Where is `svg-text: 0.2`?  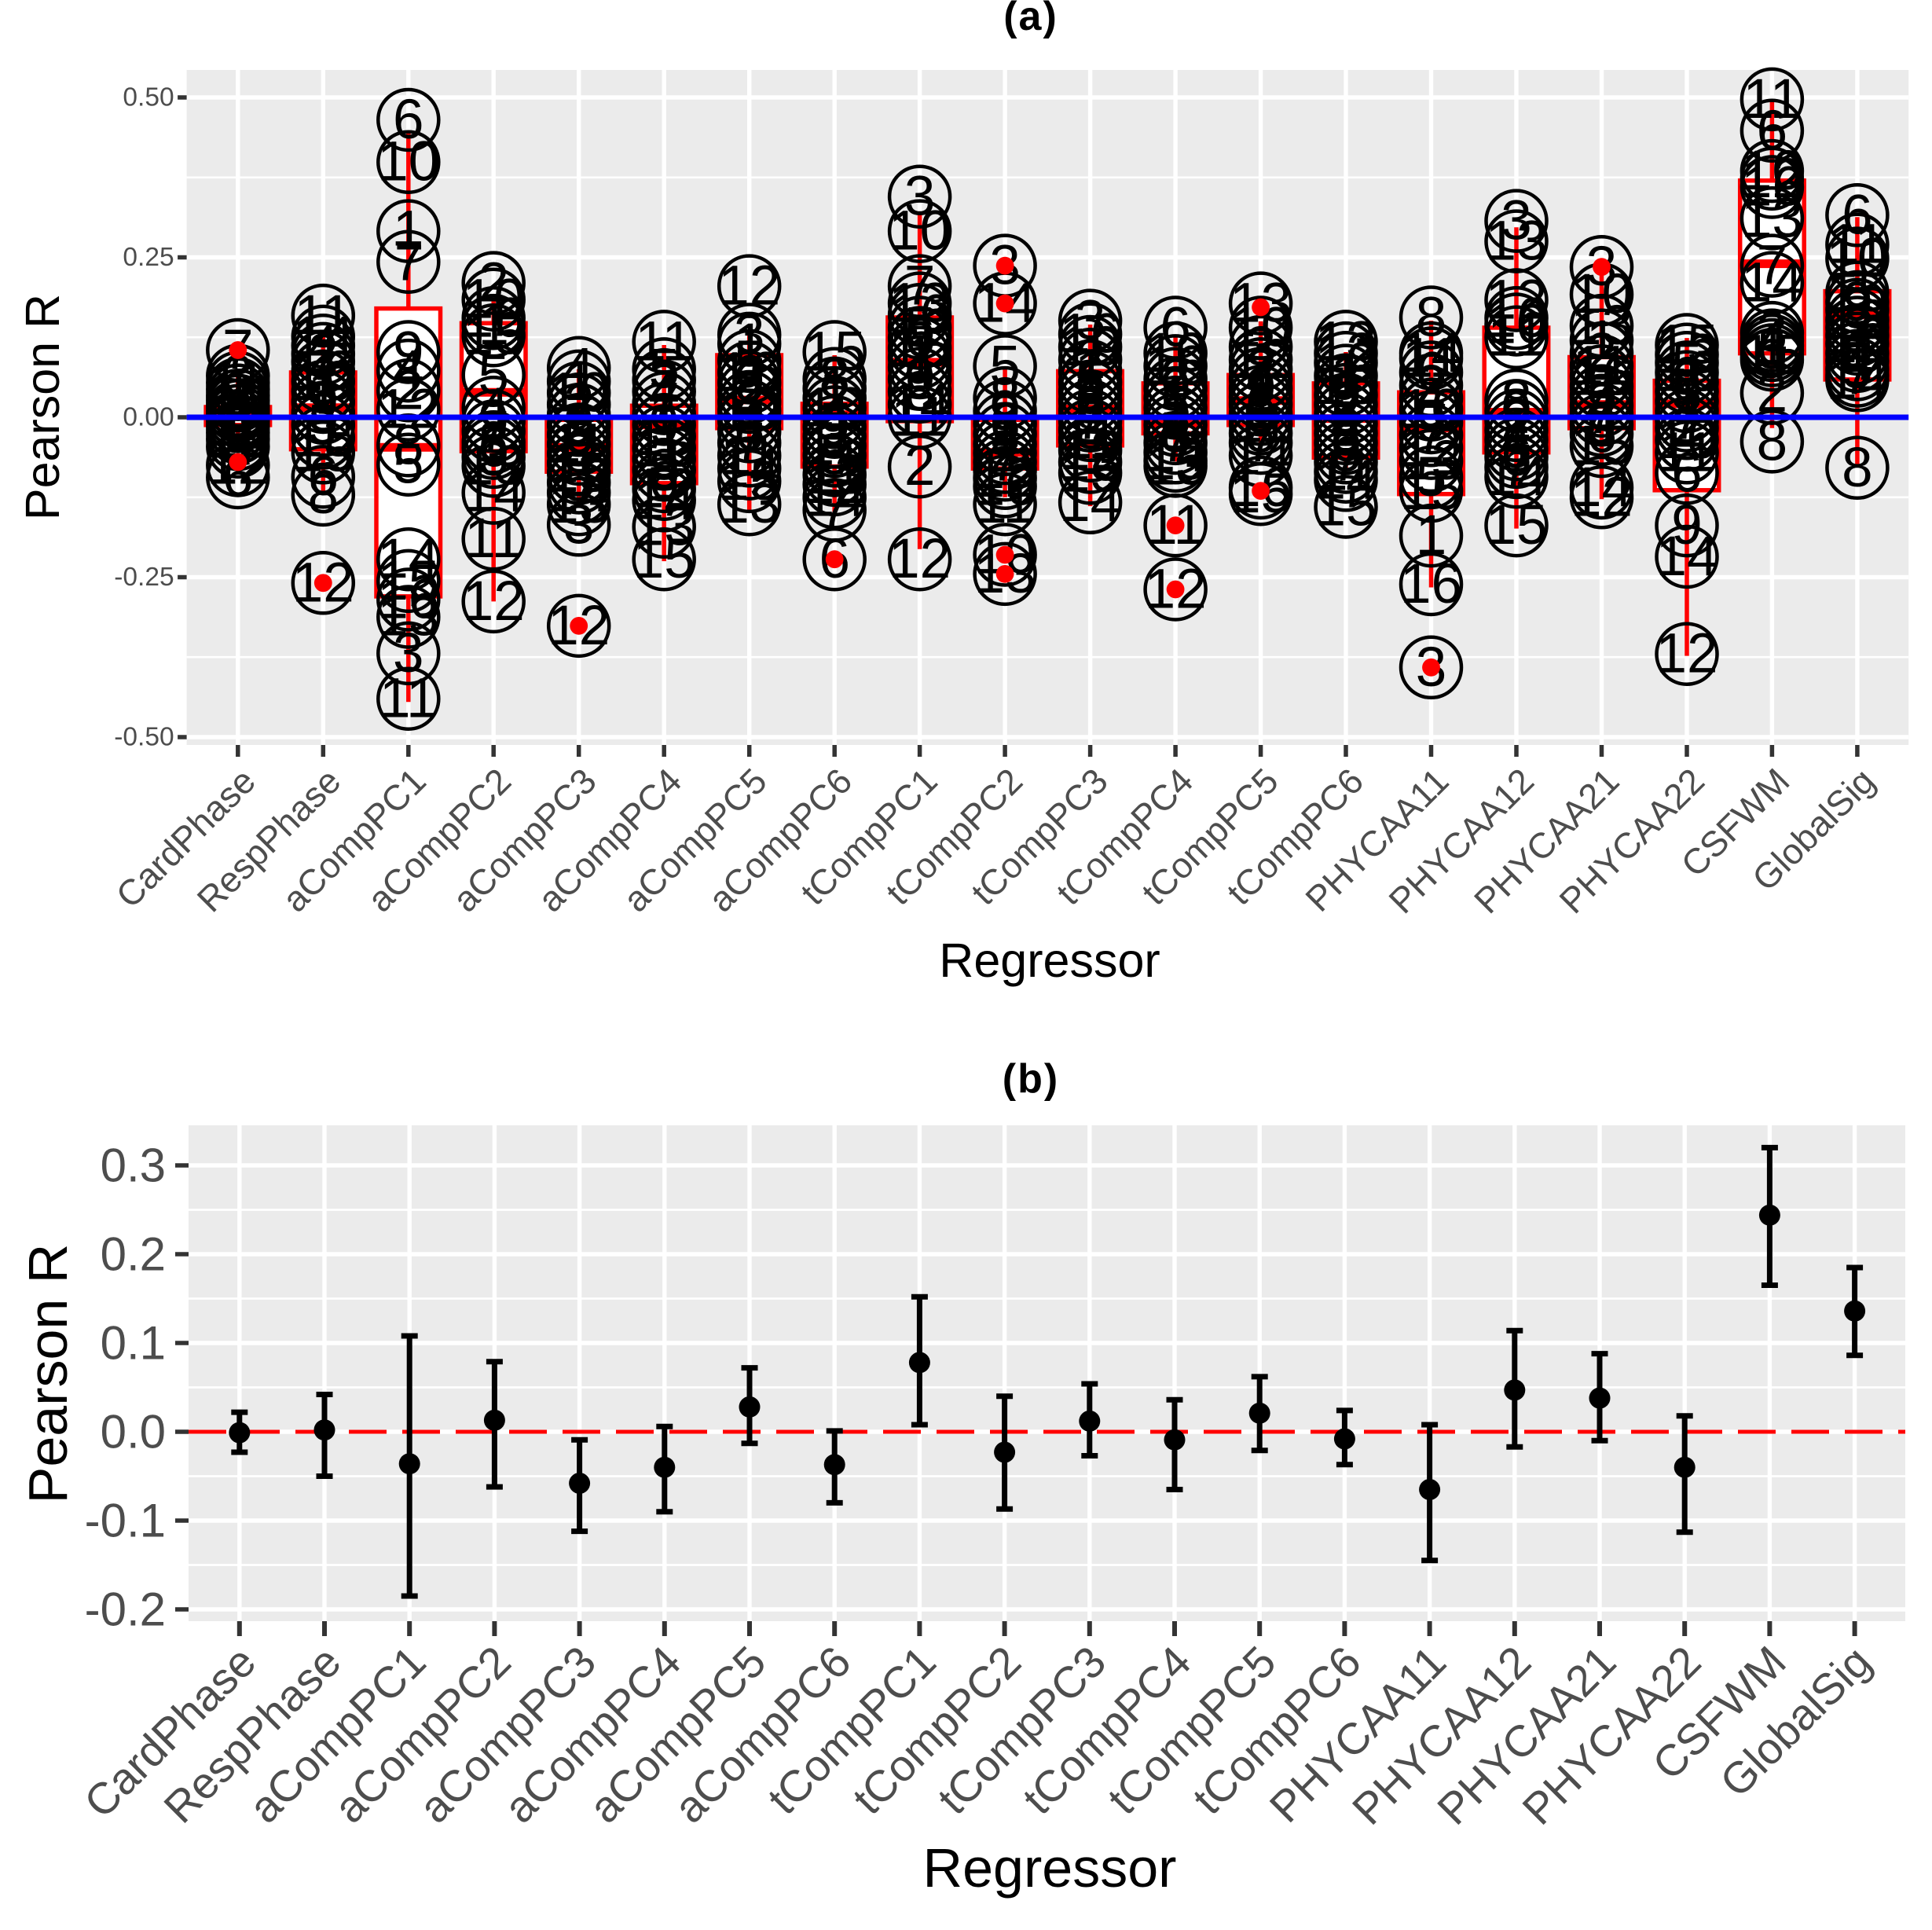
svg-text: 0.2 is located at coordinates (133, 1254).